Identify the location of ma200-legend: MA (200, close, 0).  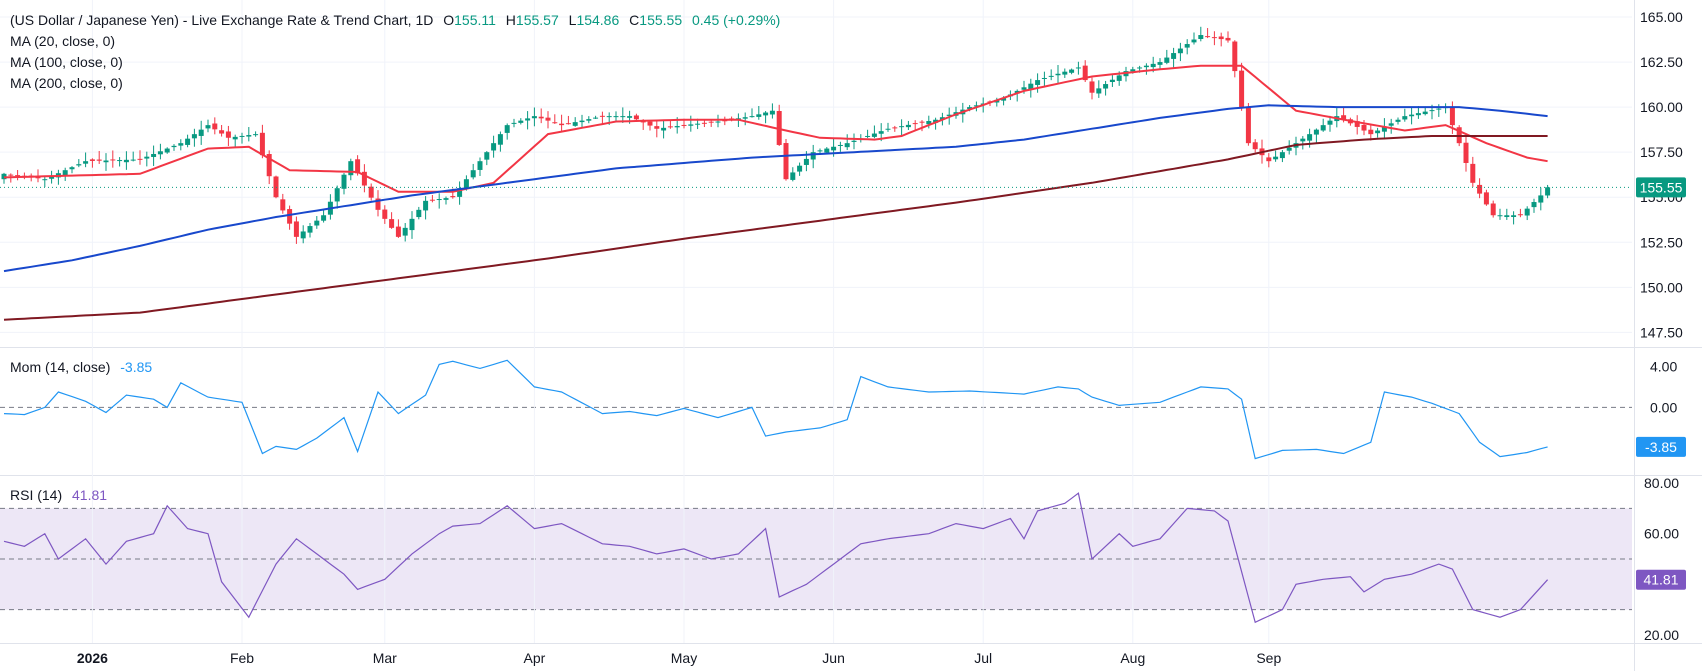
(66, 83).